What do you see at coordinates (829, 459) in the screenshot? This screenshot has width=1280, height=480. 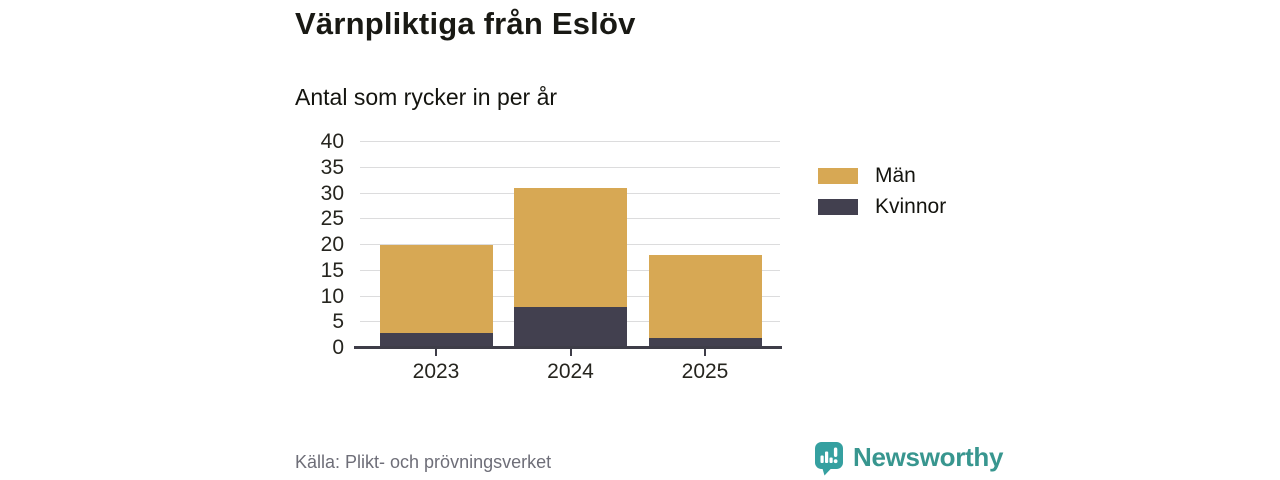 I see `newsworthy-logo-icon` at bounding box center [829, 459].